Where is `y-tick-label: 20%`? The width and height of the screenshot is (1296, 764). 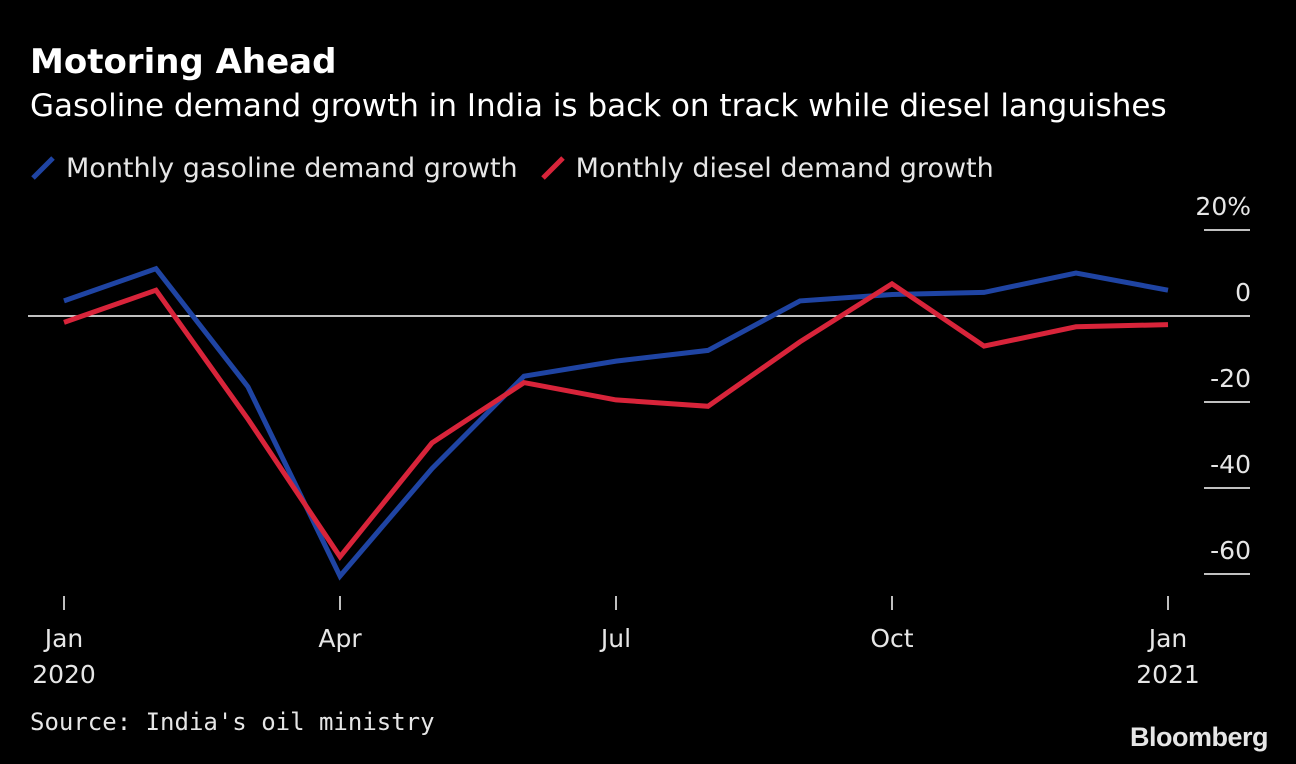 y-tick-label: 20% is located at coordinates (1223, 206).